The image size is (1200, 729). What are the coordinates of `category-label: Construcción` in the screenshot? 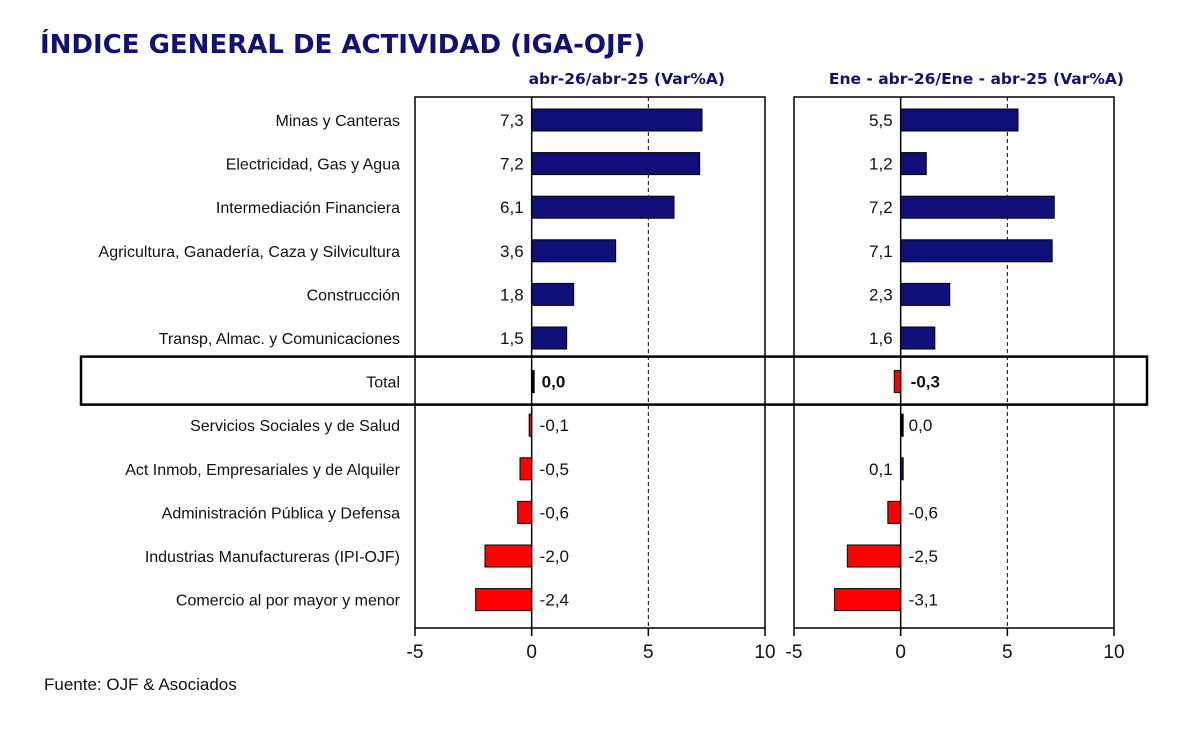 It's located at (353, 295).